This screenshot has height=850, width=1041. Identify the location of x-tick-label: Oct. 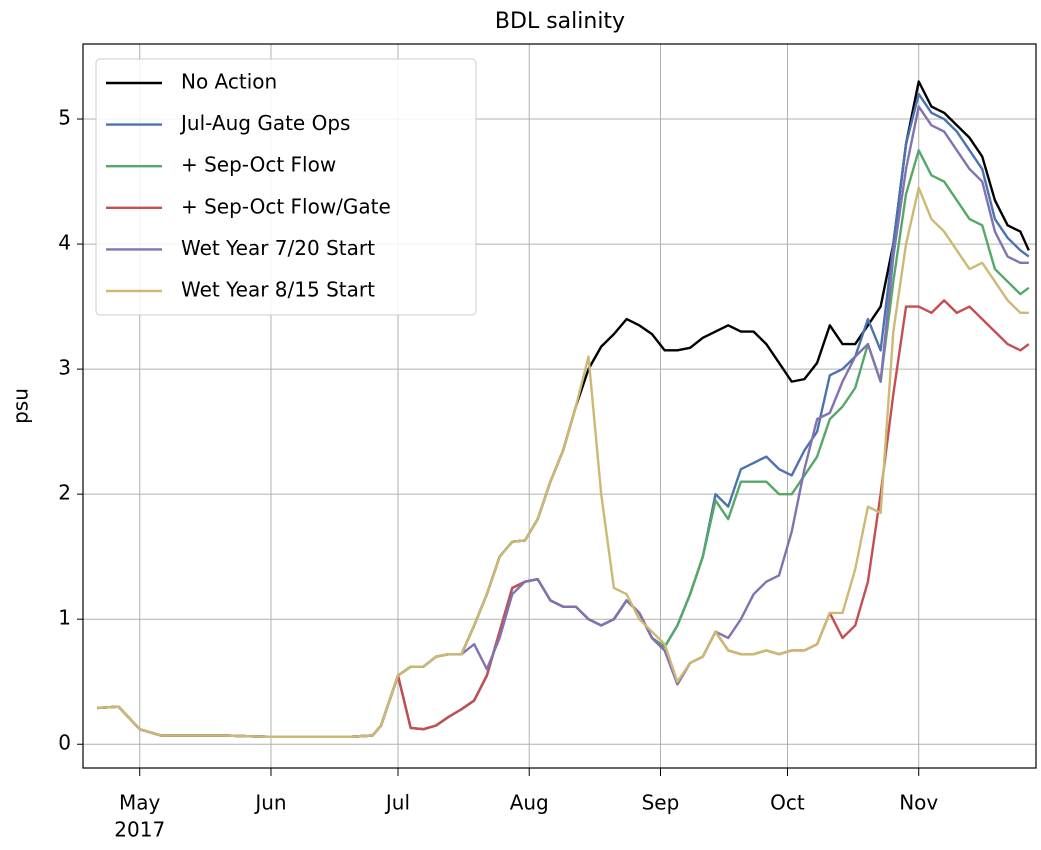
(787, 803).